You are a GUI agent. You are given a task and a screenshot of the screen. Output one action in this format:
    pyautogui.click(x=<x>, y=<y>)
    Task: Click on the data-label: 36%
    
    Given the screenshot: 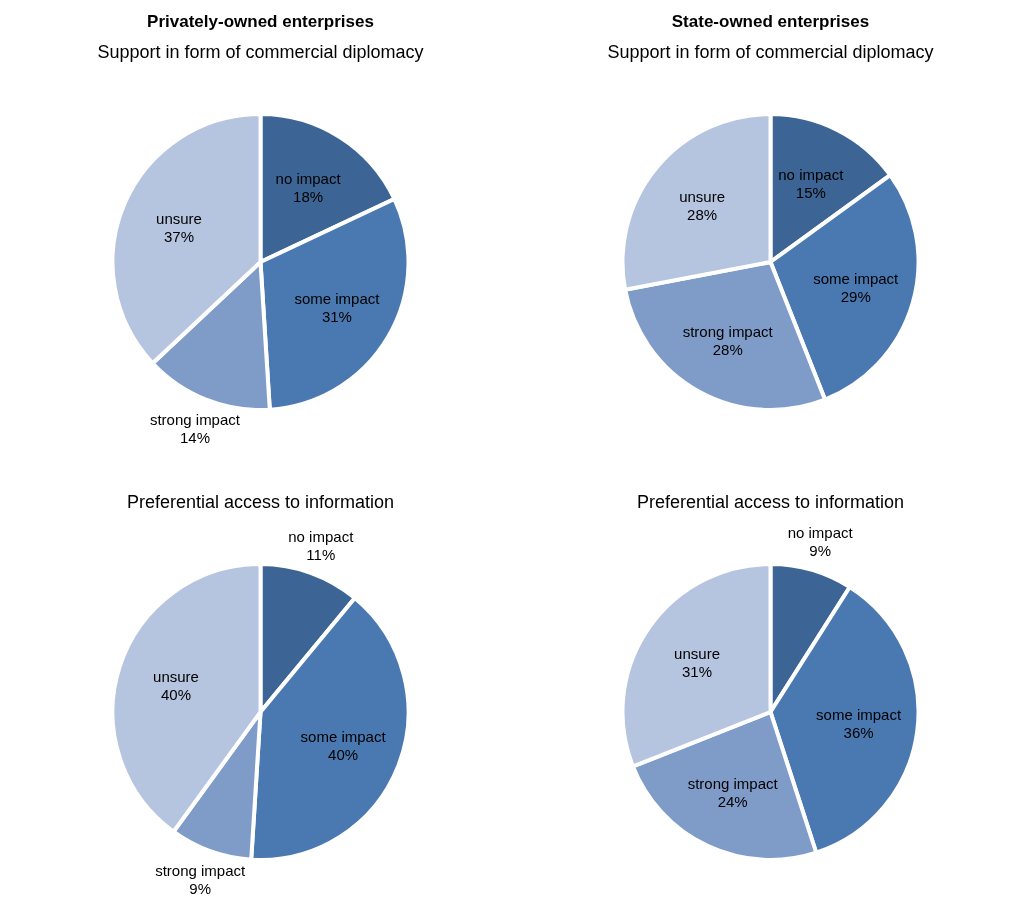 What is the action you would take?
    pyautogui.click(x=858, y=733)
    